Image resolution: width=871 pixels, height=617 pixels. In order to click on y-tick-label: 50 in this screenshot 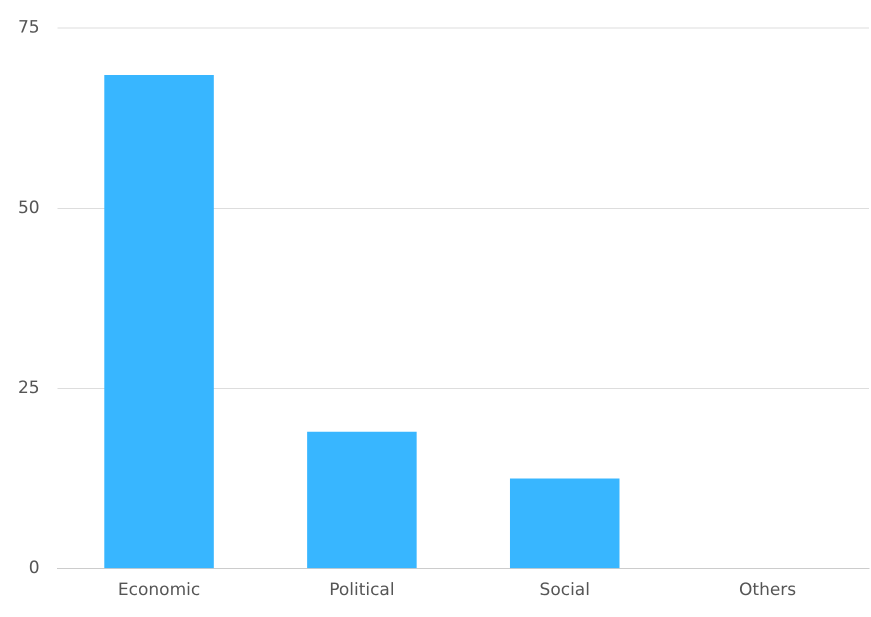, I will do `click(29, 208)`.